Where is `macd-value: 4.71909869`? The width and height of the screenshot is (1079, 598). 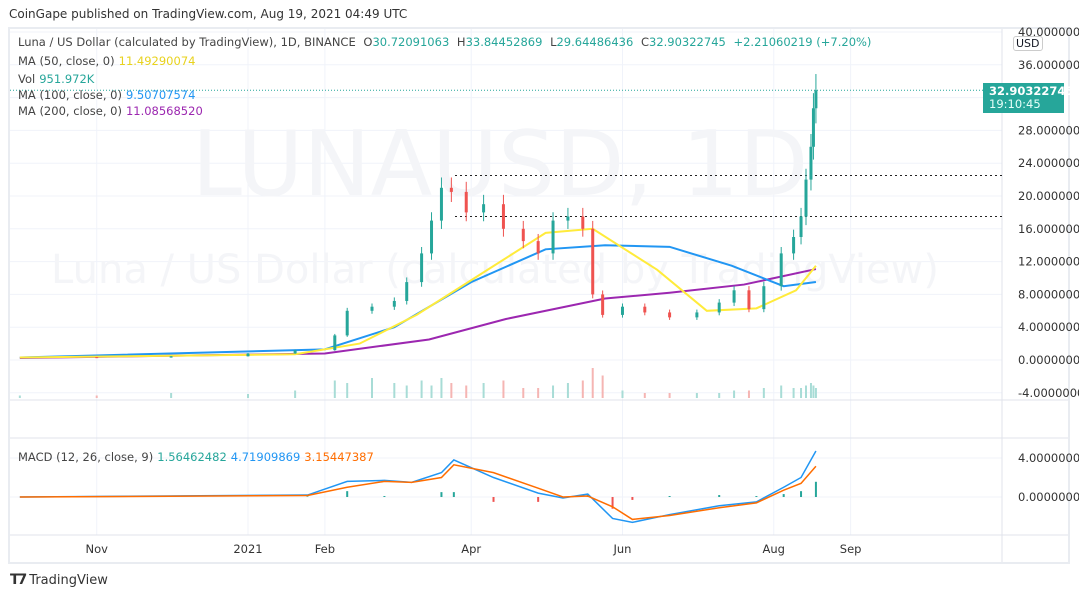 macd-value: 4.71909869 is located at coordinates (265, 457).